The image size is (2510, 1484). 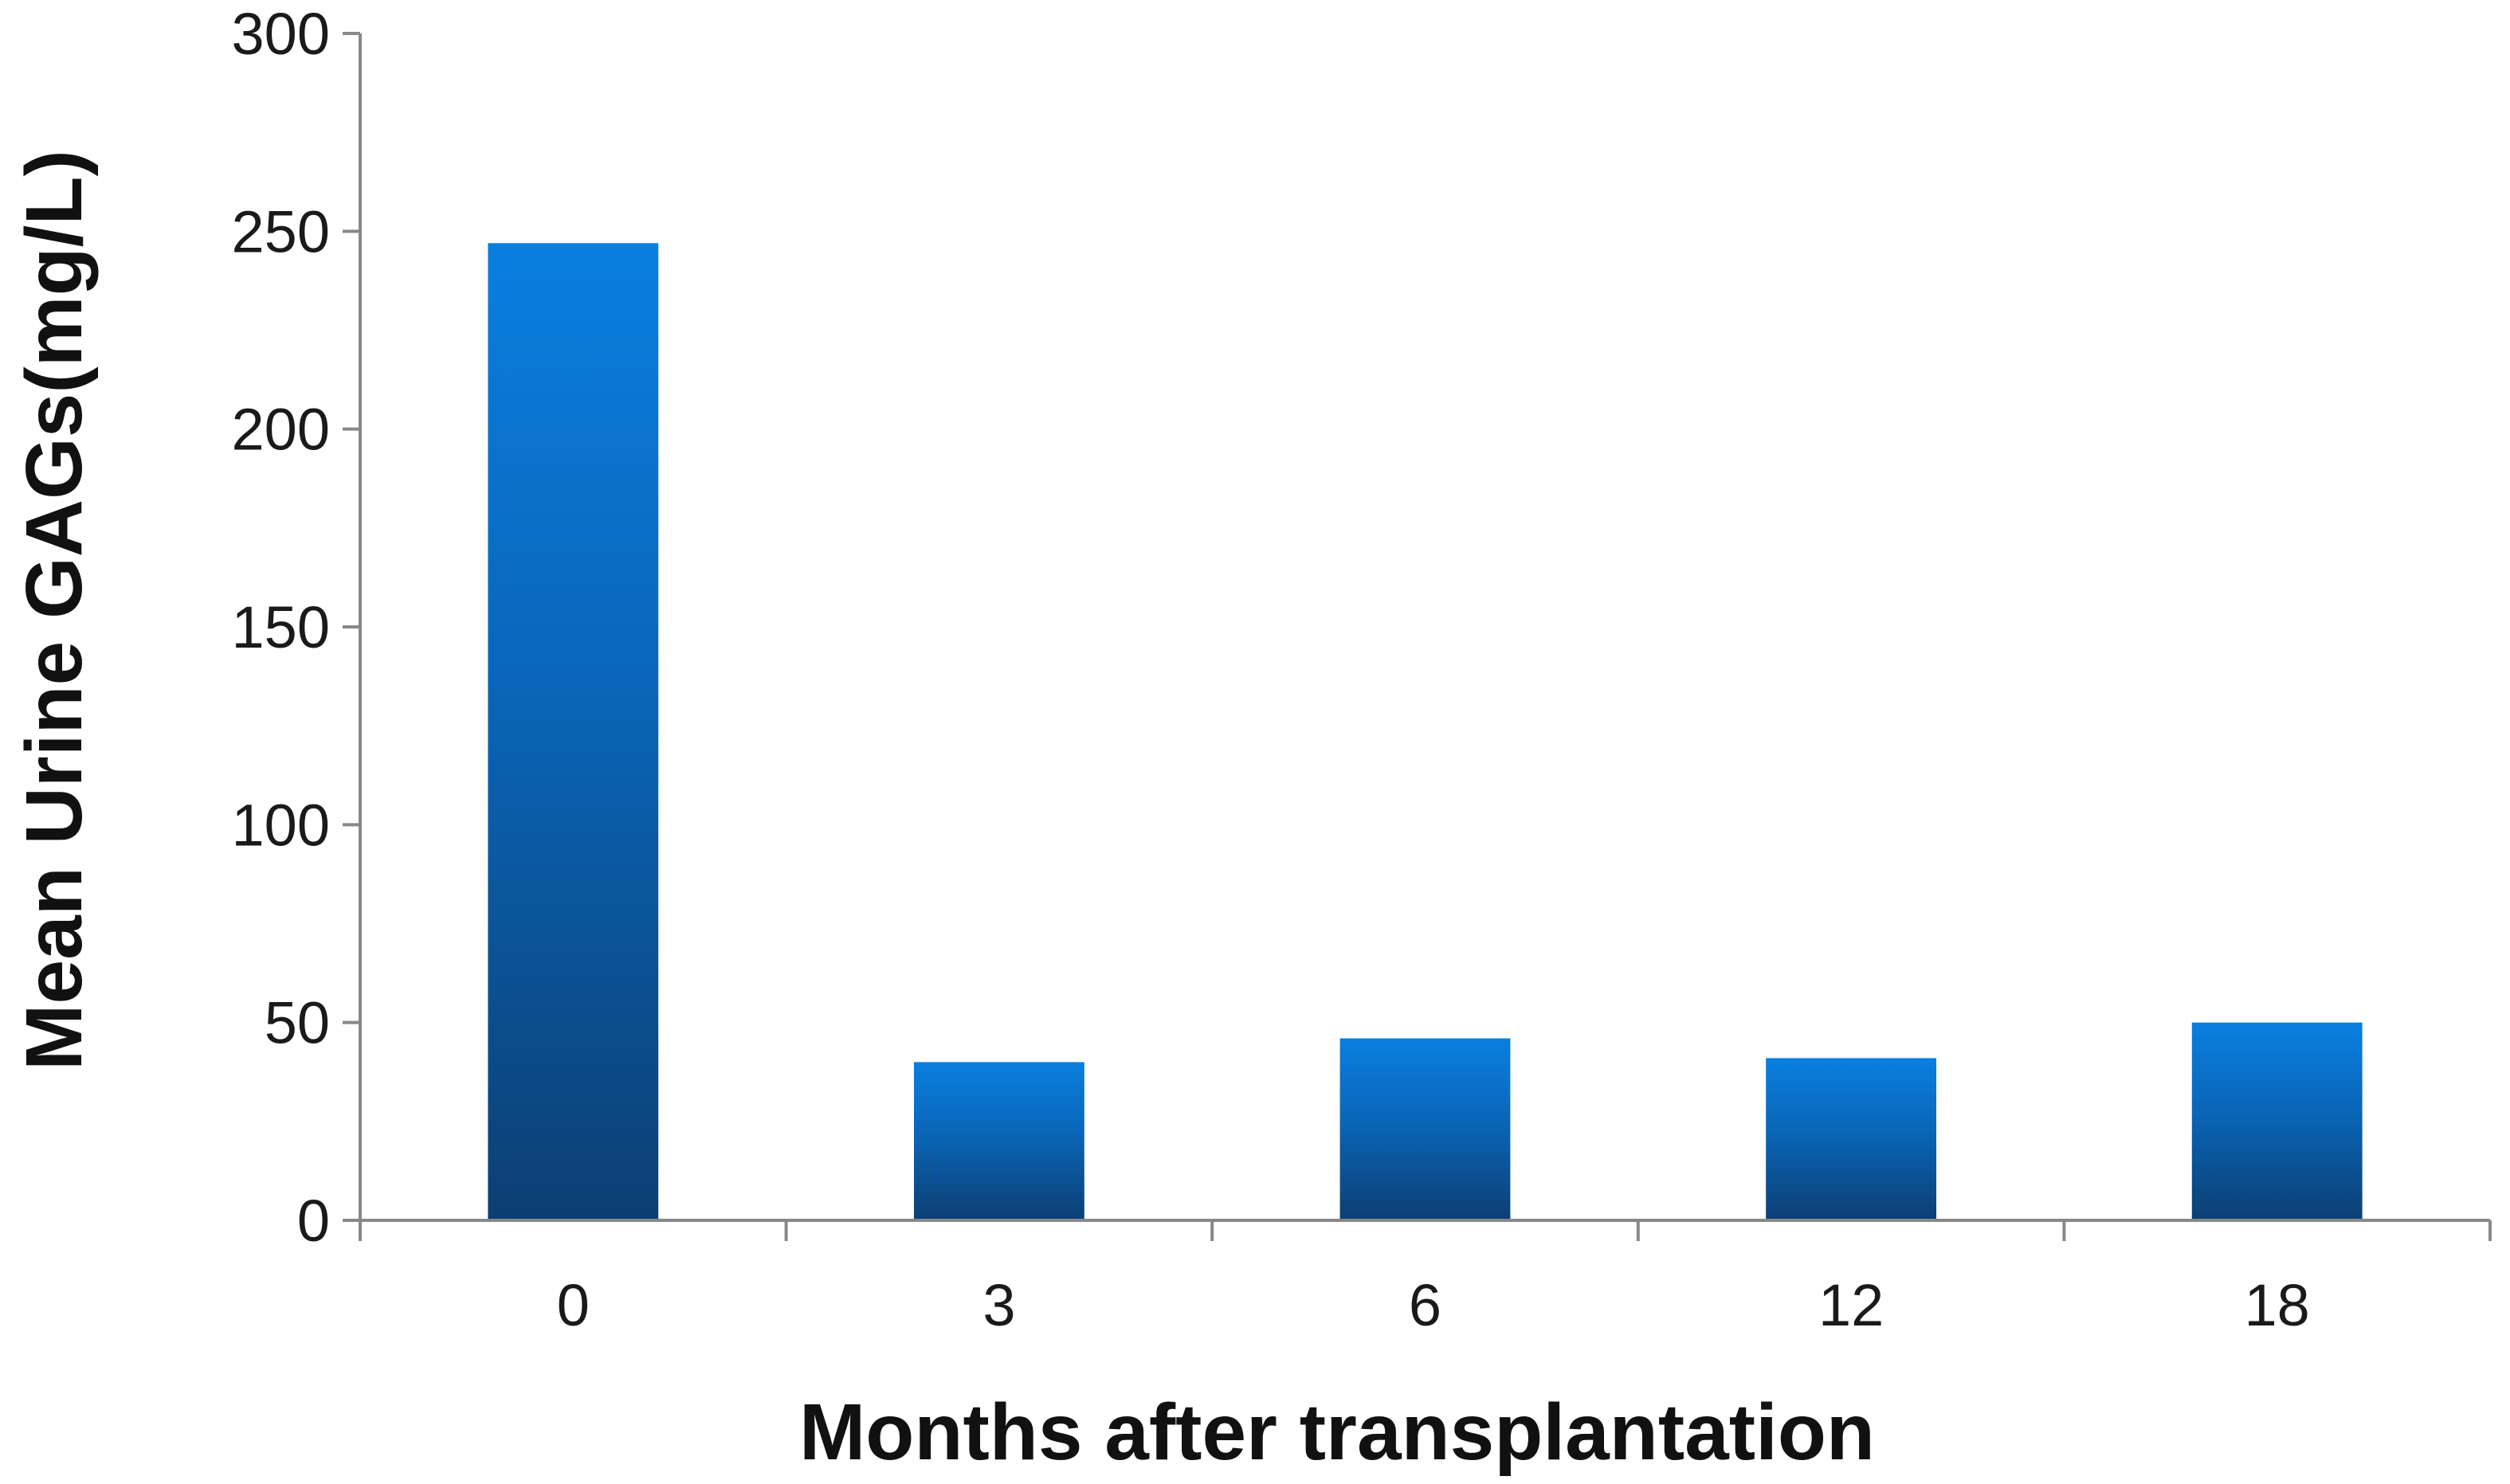 What do you see at coordinates (281, 430) in the screenshot?
I see `y-tick-label: 200` at bounding box center [281, 430].